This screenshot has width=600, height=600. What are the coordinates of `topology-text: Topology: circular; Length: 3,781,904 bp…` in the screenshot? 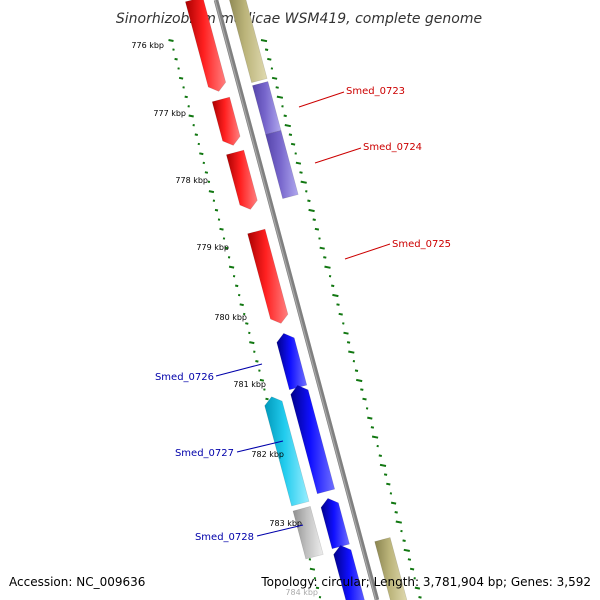 It's located at (426, 582).